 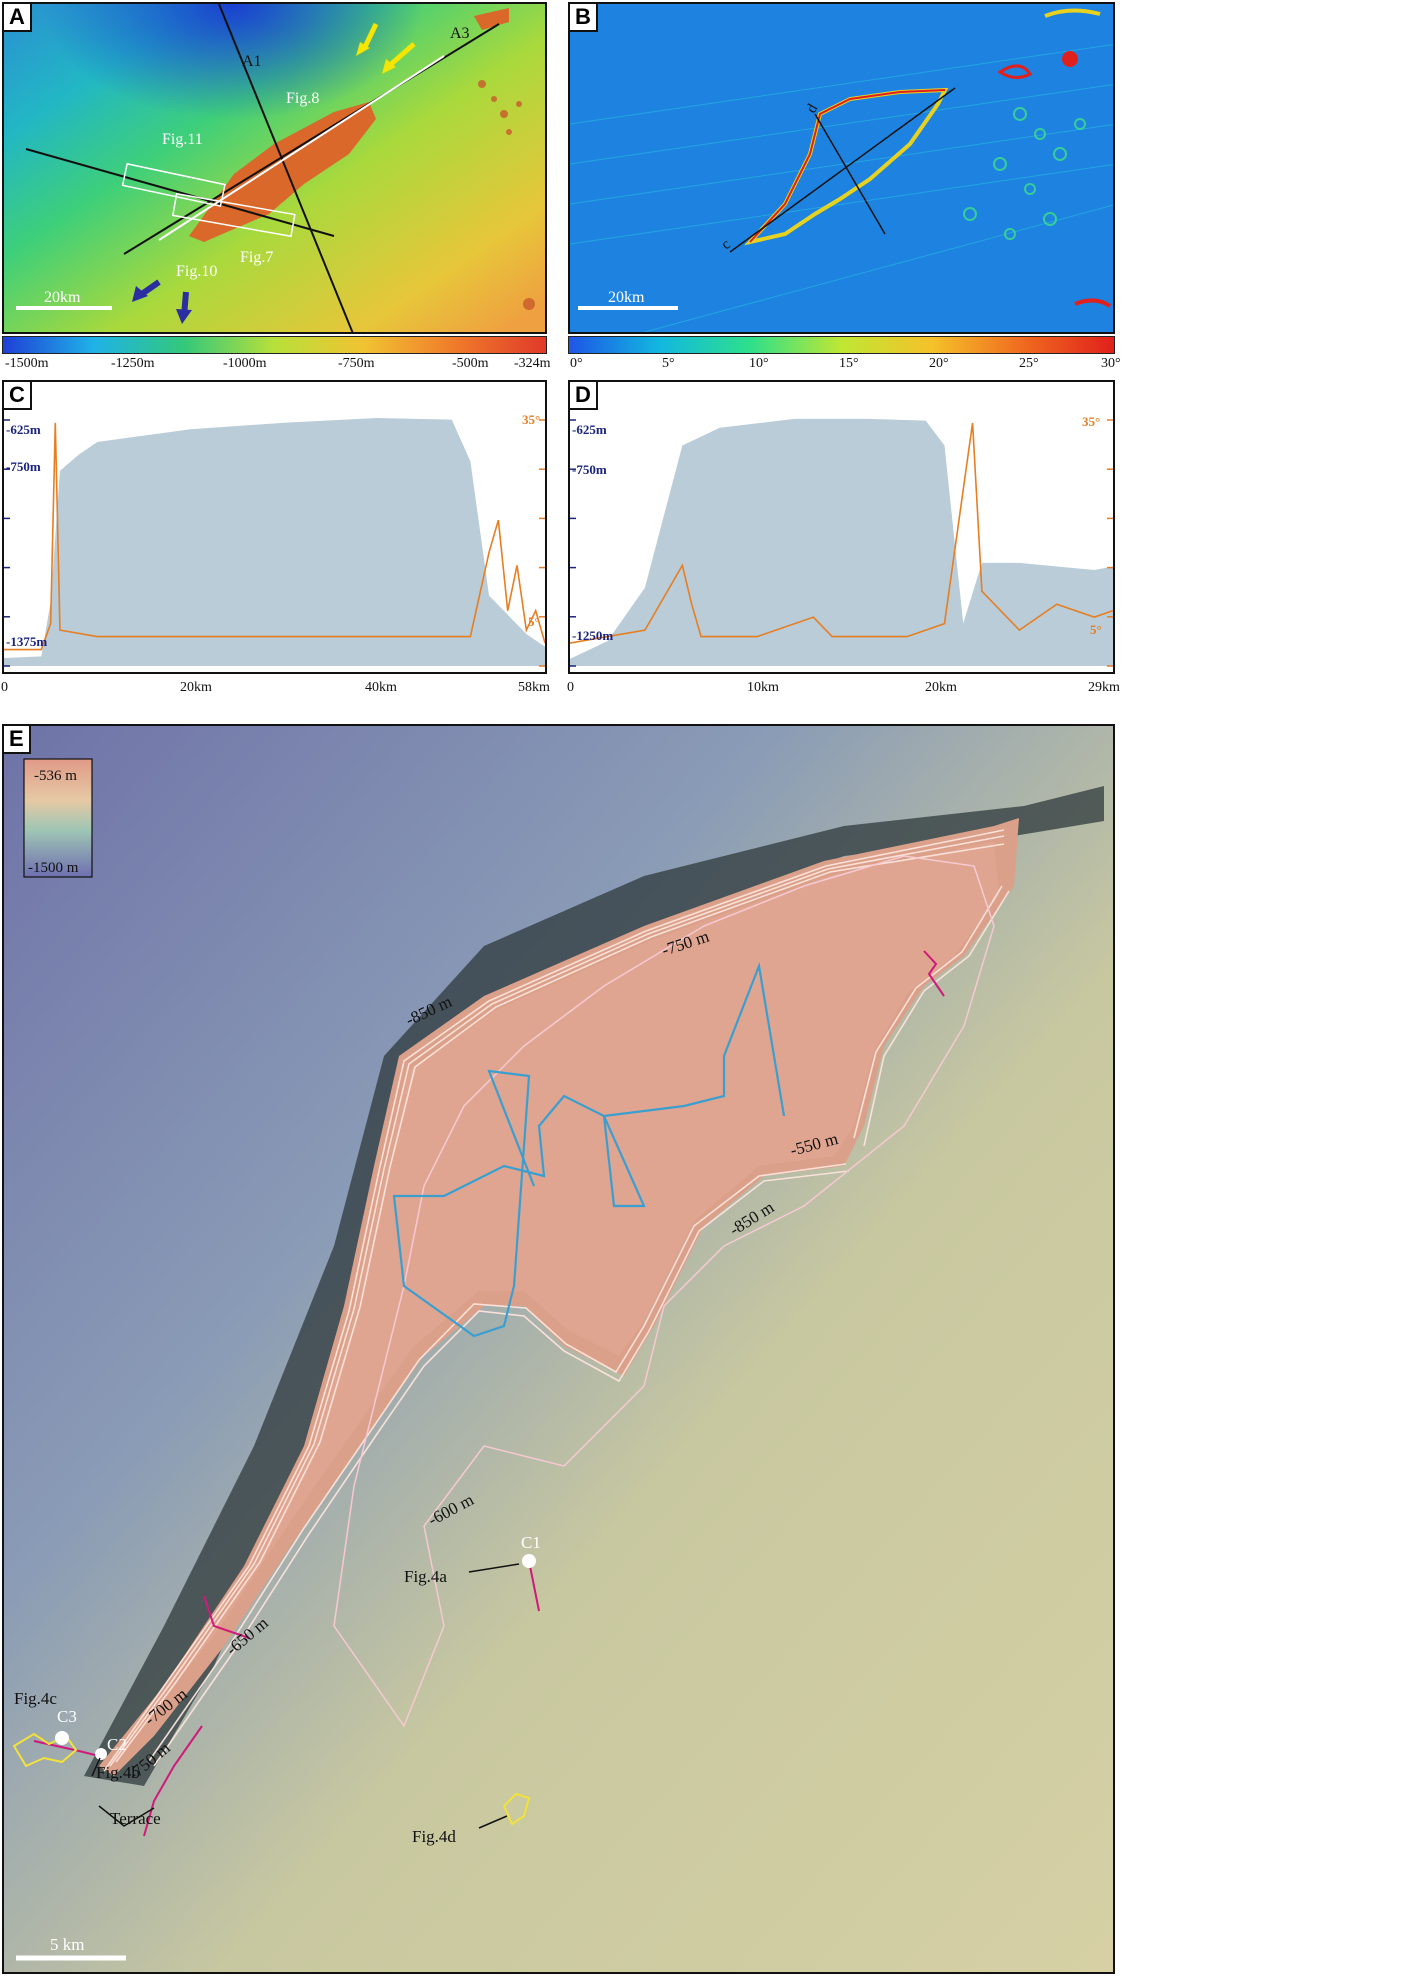 I want to click on feature-4d, so click(x=516, y=1809).